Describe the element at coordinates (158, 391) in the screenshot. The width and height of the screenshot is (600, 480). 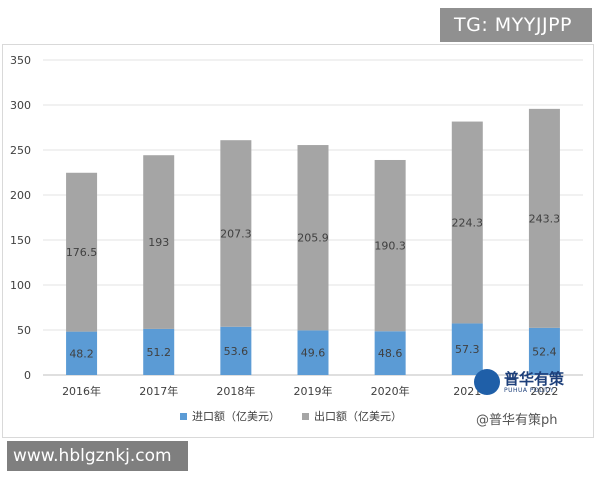
I see `x-tick-label: 2017年` at that location.